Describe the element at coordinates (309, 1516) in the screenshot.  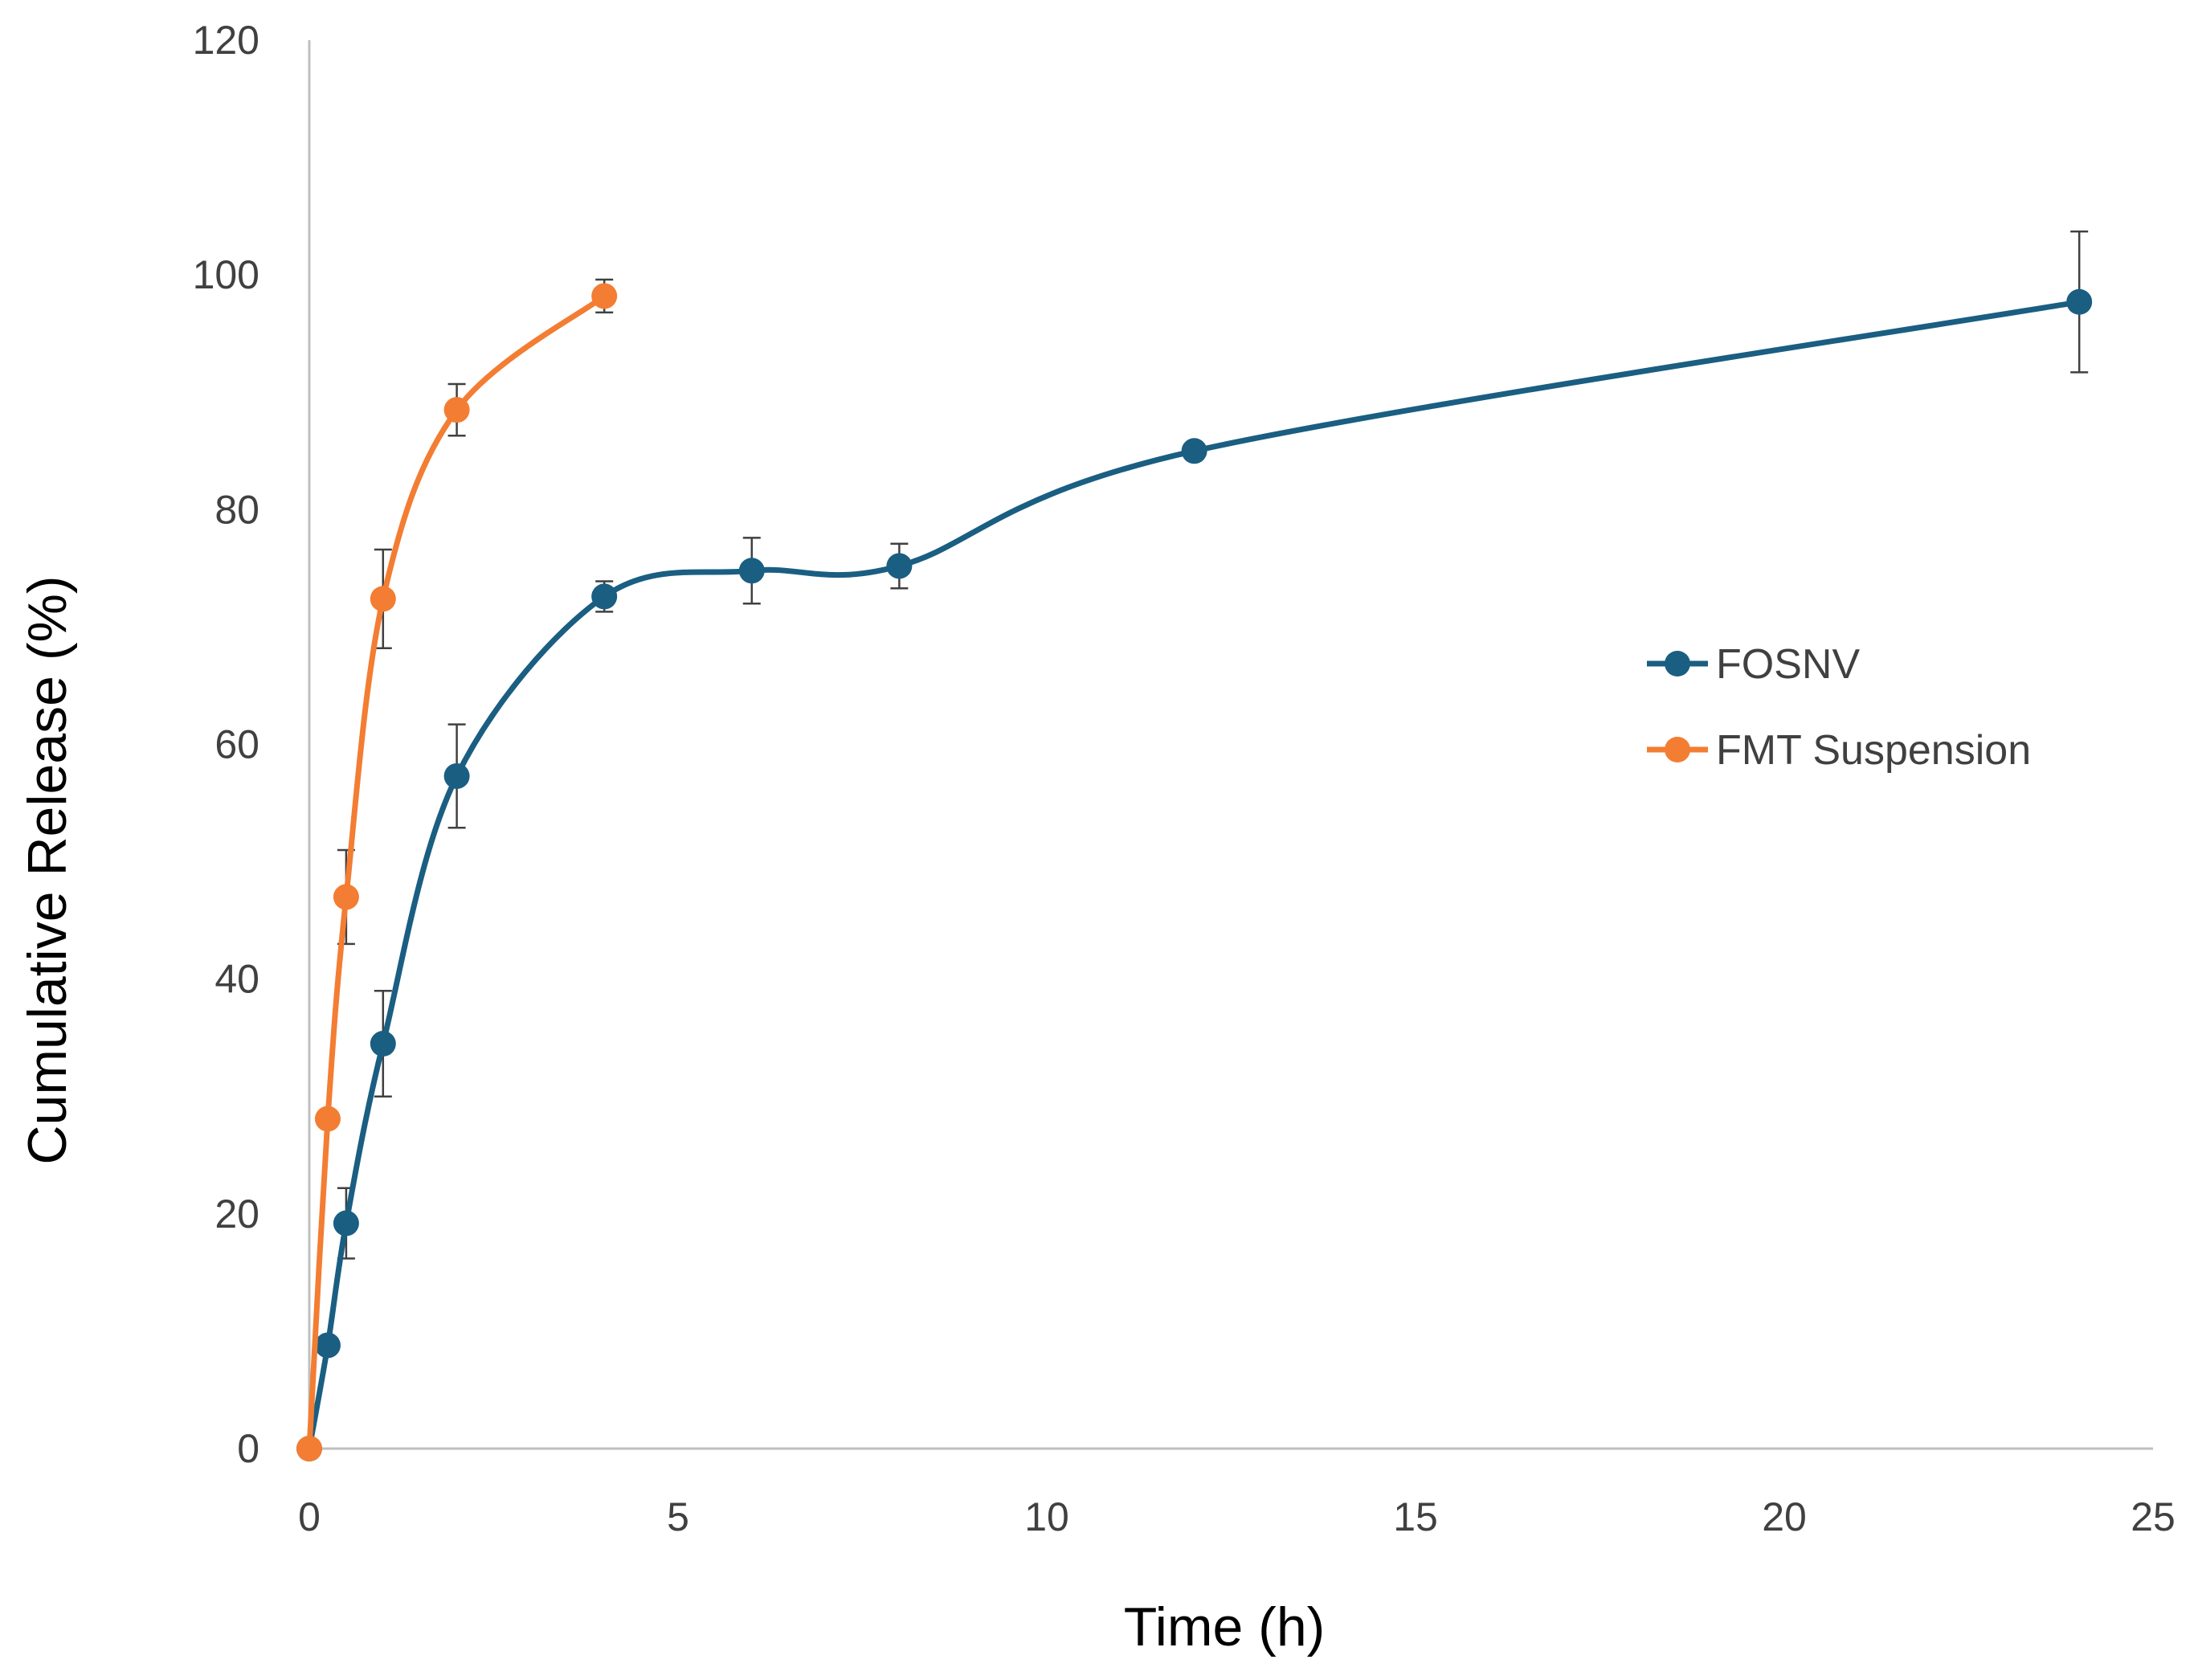
I see `x-tick-label: 0` at that location.